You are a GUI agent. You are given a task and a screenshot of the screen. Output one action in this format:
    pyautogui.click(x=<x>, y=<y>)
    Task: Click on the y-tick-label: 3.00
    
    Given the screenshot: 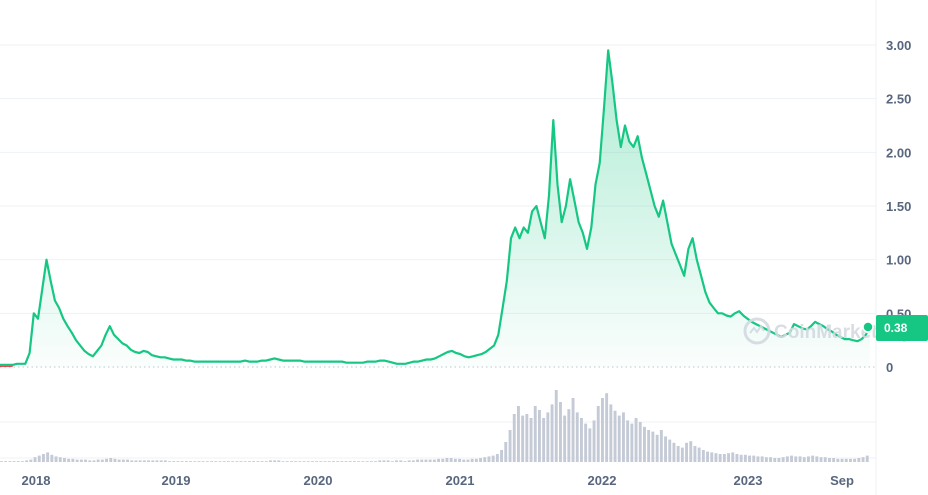 What is the action you would take?
    pyautogui.click(x=898, y=45)
    